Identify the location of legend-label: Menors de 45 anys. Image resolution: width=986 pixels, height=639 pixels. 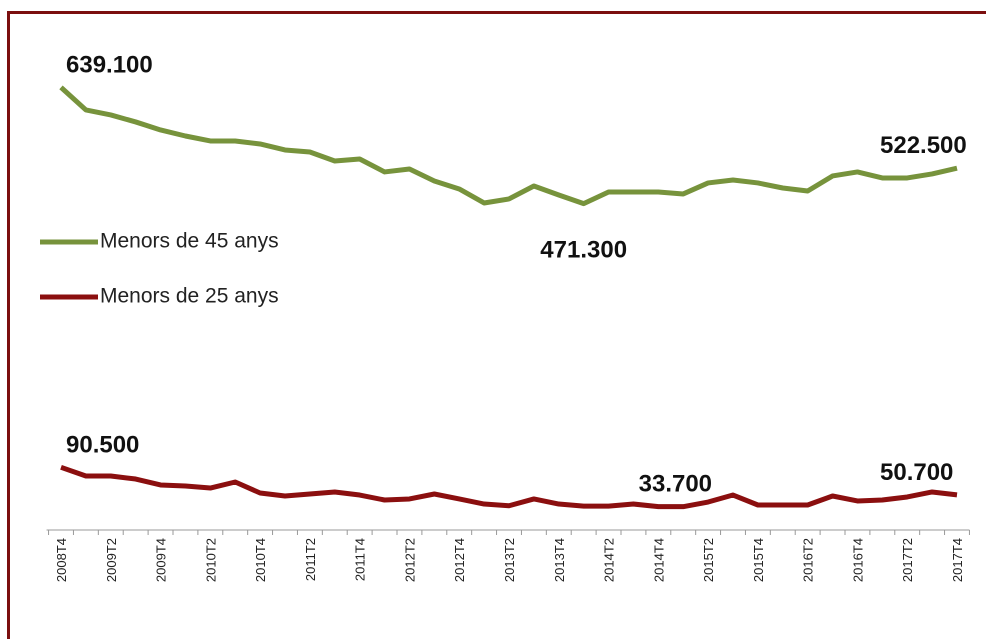
(189, 241).